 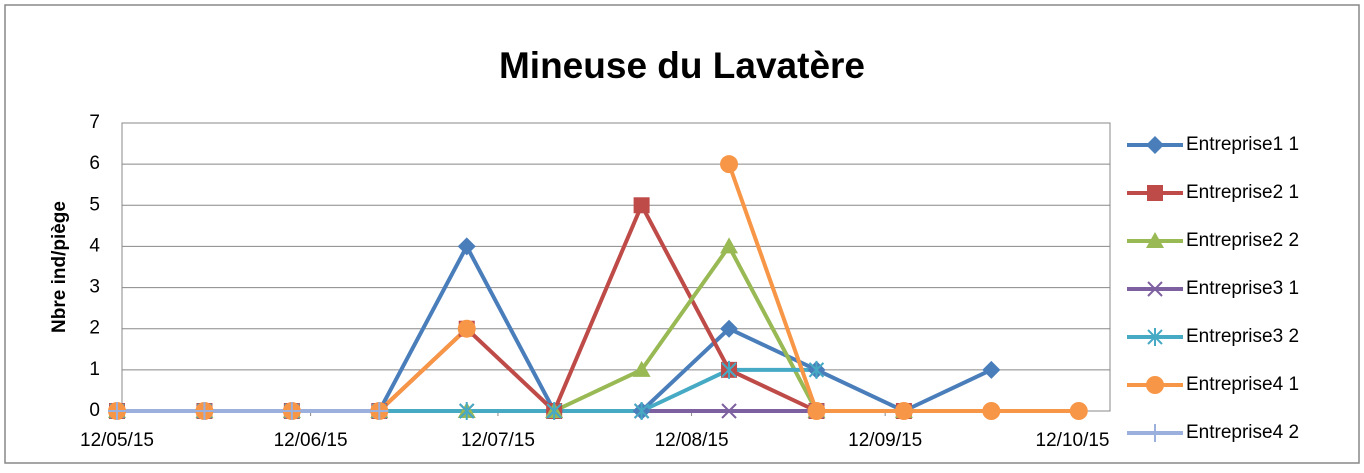 I want to click on y-tick-label: 6, so click(x=94, y=163).